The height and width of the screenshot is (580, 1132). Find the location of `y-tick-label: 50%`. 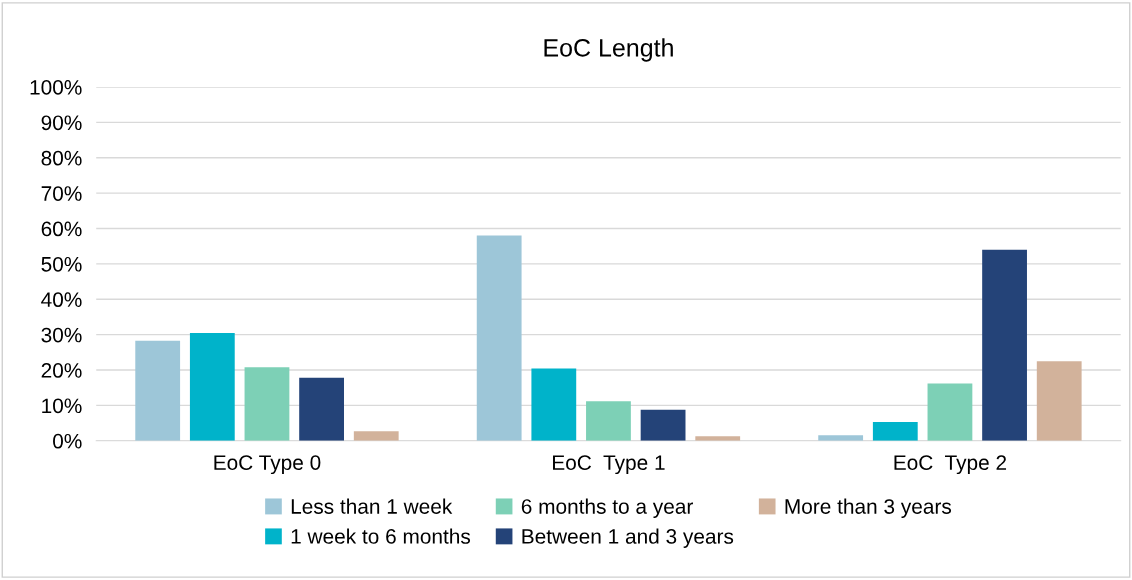

y-tick-label: 50% is located at coordinates (61, 264).